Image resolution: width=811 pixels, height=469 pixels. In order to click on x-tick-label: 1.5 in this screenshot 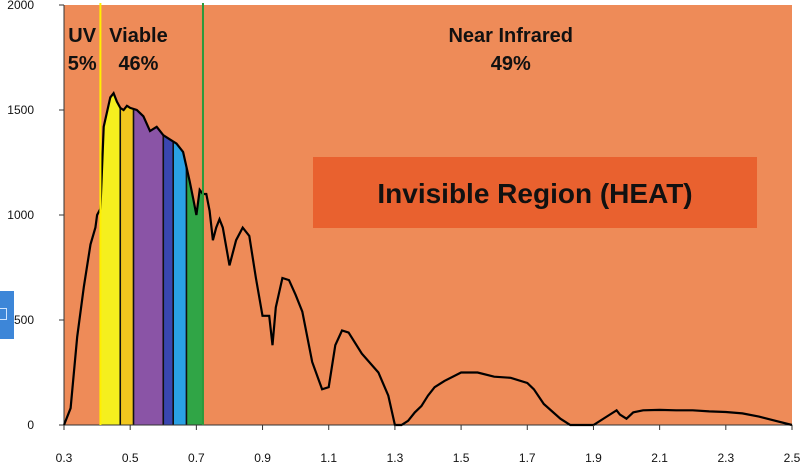, I will do `click(461, 458)`.